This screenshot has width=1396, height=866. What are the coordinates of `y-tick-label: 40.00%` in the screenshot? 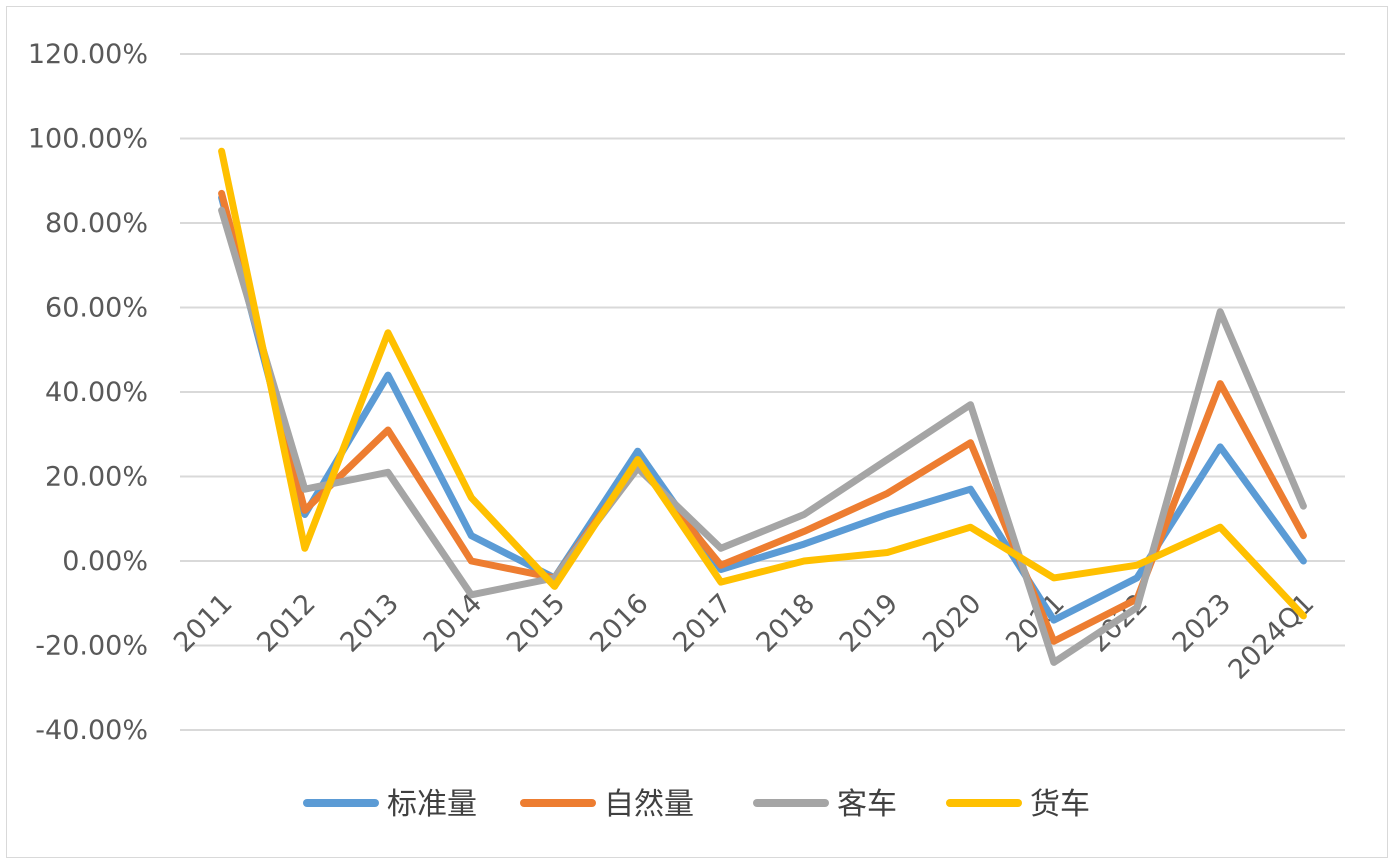 It's located at (96, 392).